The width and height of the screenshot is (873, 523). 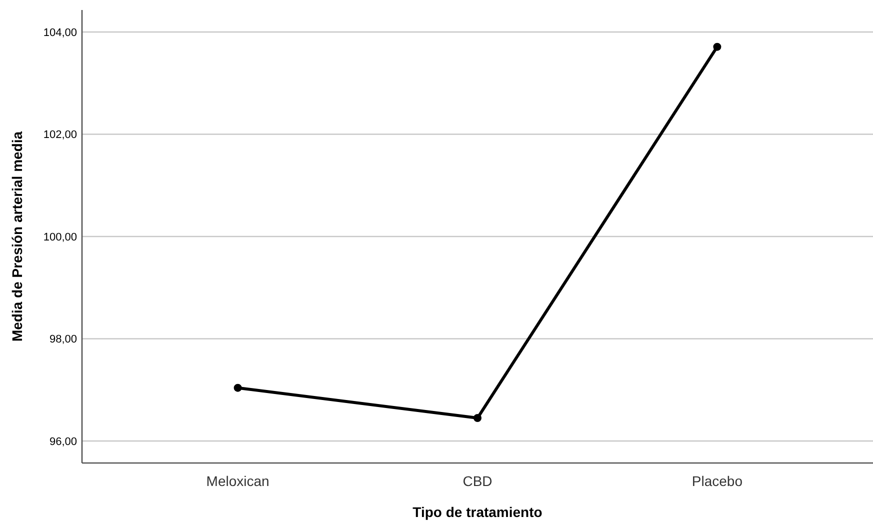 I want to click on x-tick-label: Placebo, so click(x=717, y=481).